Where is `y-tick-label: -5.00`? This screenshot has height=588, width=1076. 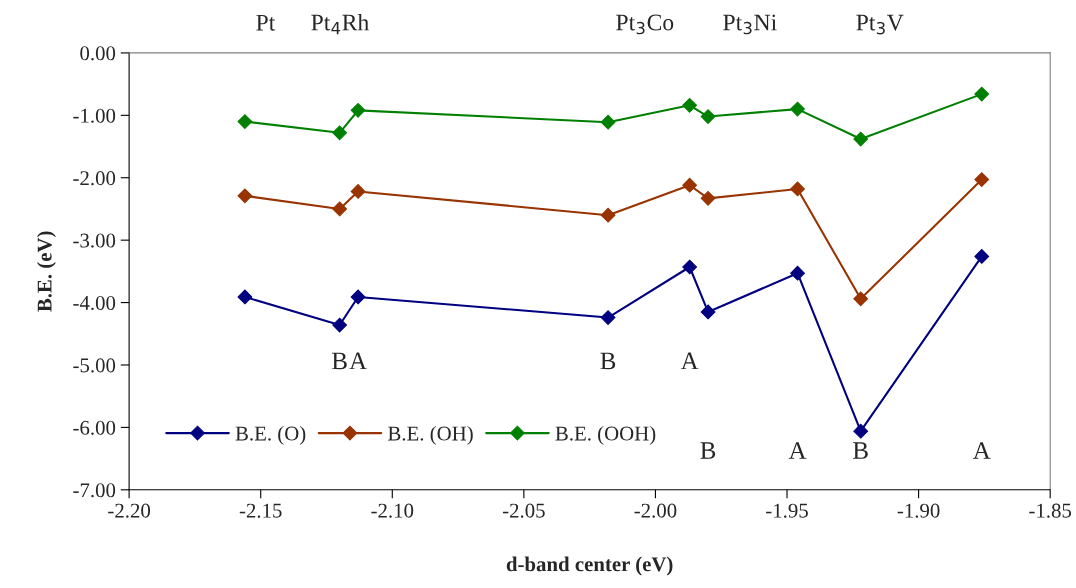 y-tick-label: -5.00 is located at coordinates (94, 365).